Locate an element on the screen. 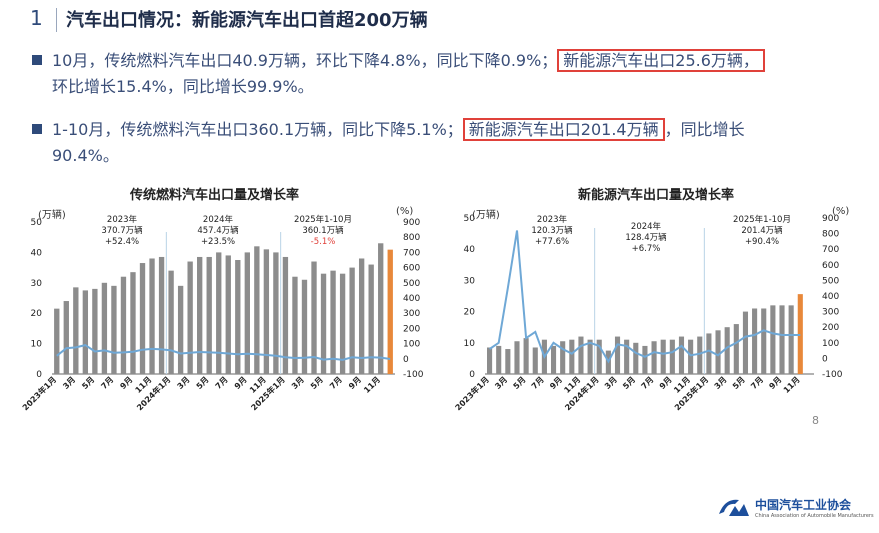 This screenshot has width=879, height=533. period-annotation: -5.1% is located at coordinates (323, 242).